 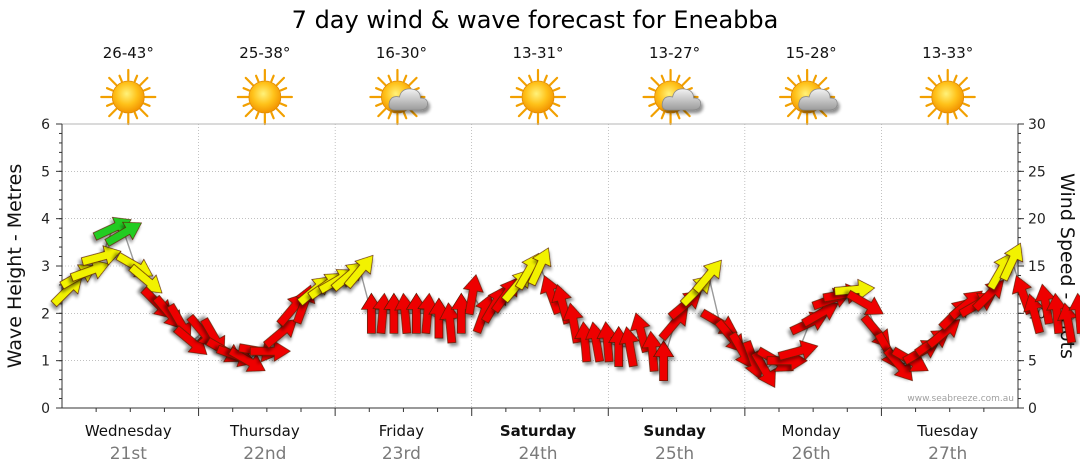 I want to click on day-name: Saturday, so click(x=538, y=431).